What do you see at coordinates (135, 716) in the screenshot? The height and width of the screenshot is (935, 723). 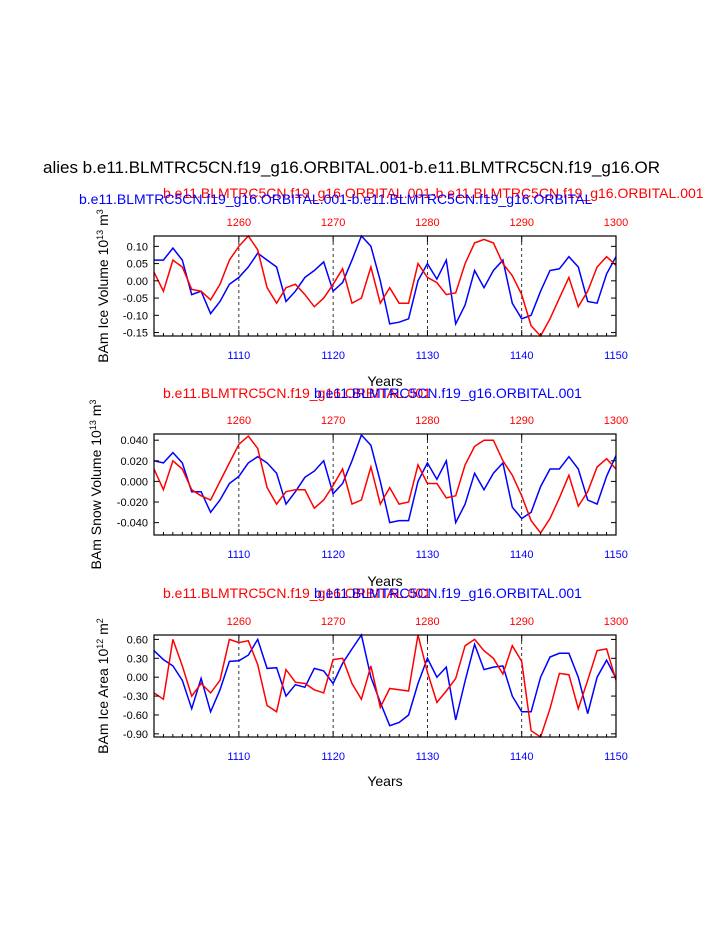 I see `y-tick-label: -0.60` at bounding box center [135, 716].